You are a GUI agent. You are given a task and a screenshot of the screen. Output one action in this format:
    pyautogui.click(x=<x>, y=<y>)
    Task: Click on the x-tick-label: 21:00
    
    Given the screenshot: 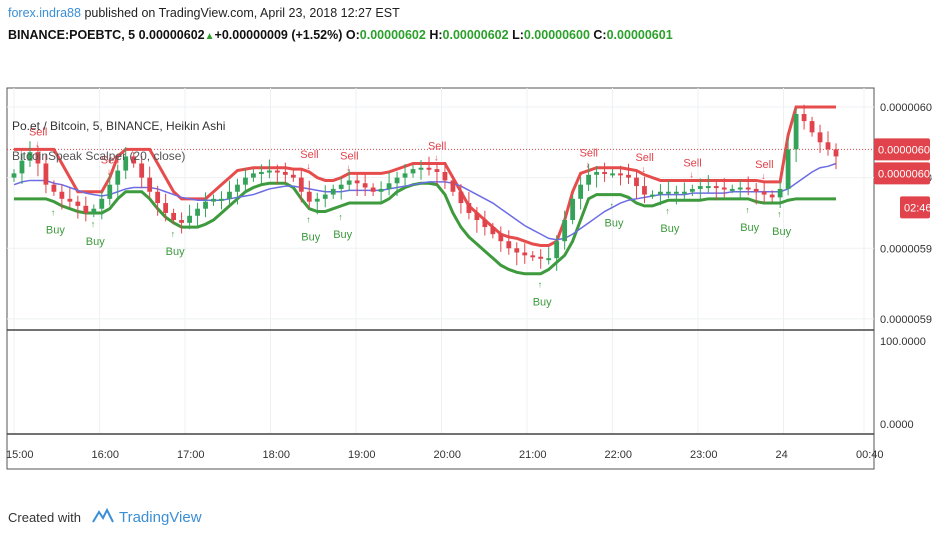 What is the action you would take?
    pyautogui.click(x=533, y=455)
    